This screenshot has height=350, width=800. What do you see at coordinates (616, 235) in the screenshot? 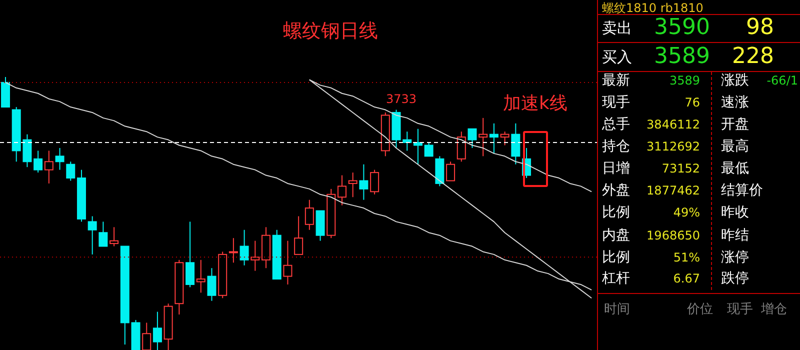
I see `text: 内盘` at bounding box center [616, 235].